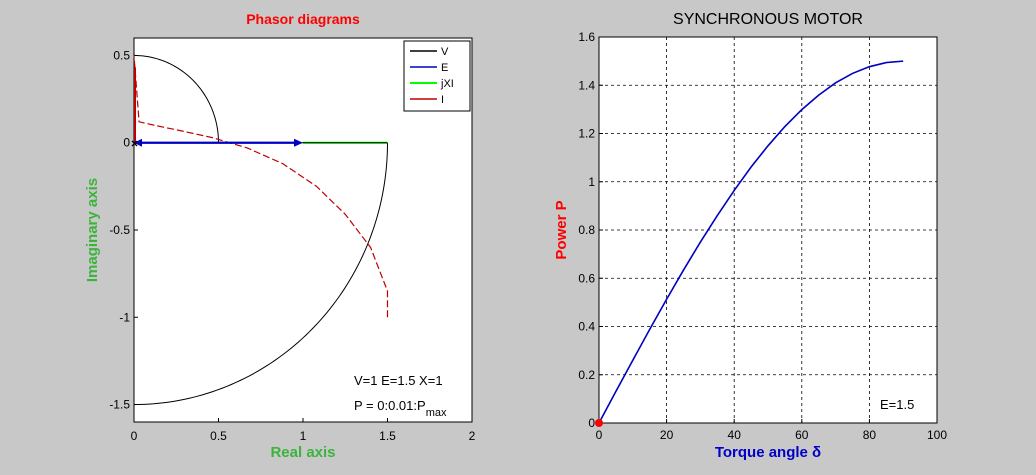  I want to click on range-annotation: P = 0:0.01:Pmax, so click(400, 408).